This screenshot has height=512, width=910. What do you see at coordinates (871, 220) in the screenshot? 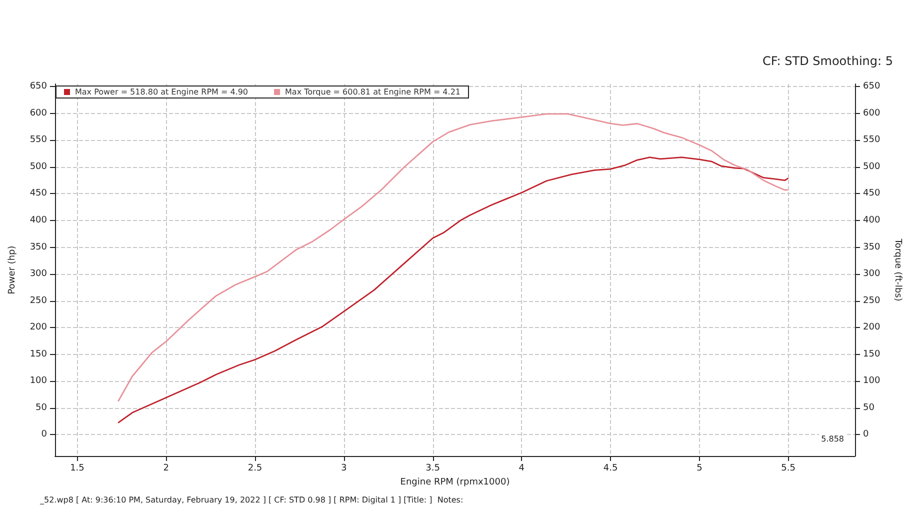
I see `y2-tick-label: 400` at bounding box center [871, 220].